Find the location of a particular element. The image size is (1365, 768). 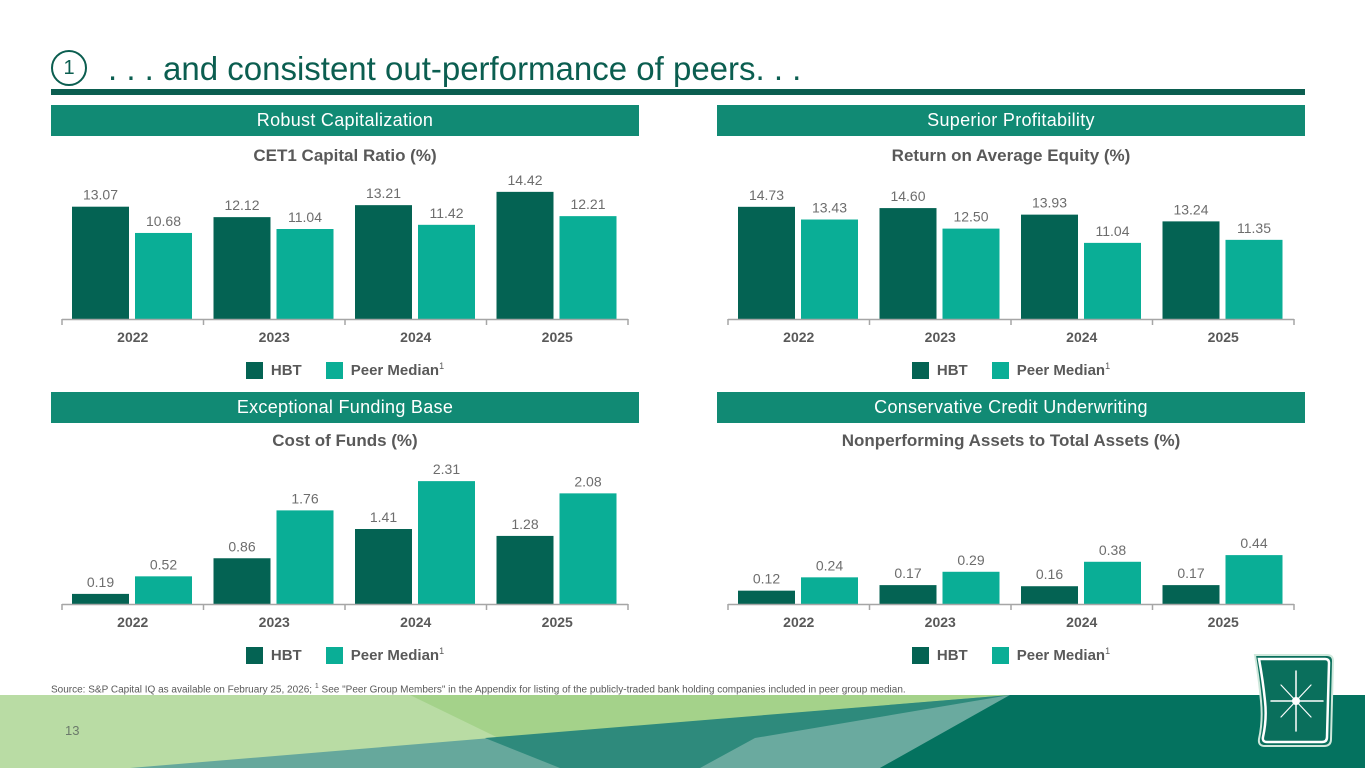

data-label-hbt-2025: 1.28 is located at coordinates (524, 524).